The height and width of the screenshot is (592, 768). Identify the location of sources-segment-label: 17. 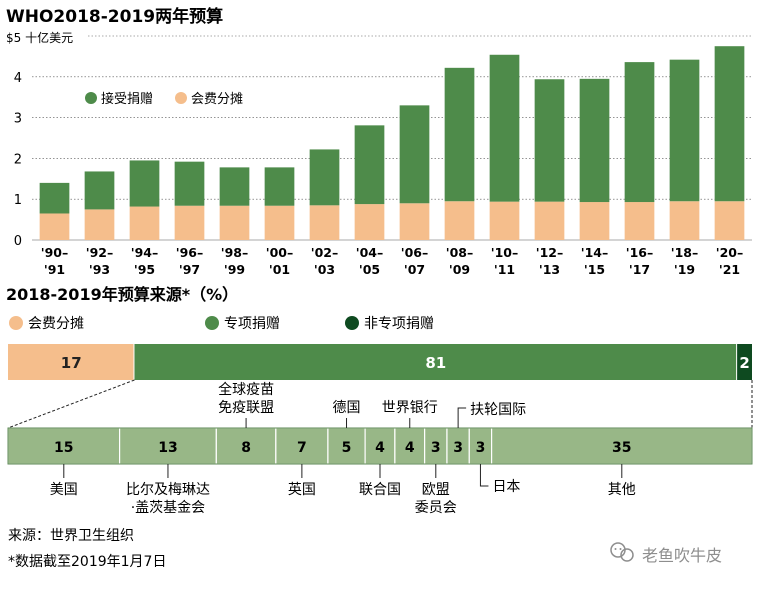
(71, 363).